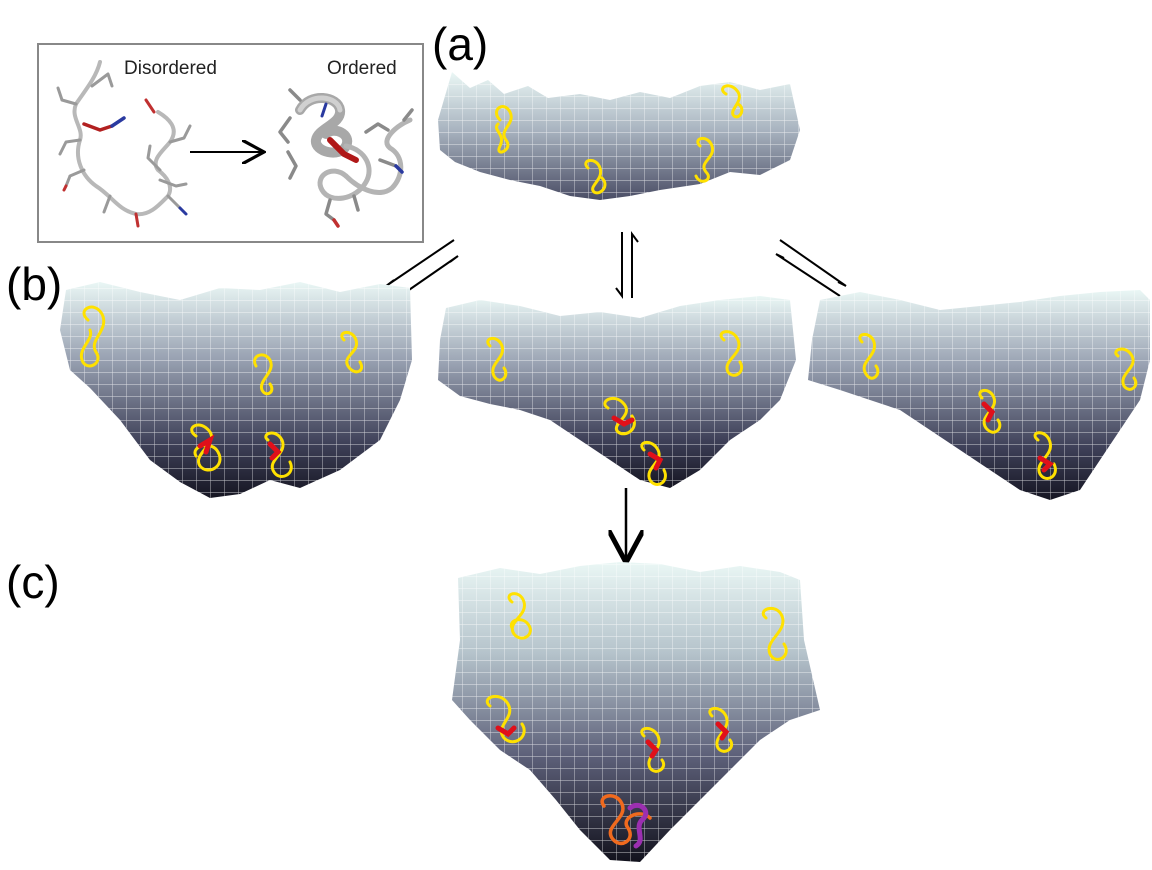 This screenshot has height=870, width=1152. I want to click on landscape-b-left, so click(236, 390).